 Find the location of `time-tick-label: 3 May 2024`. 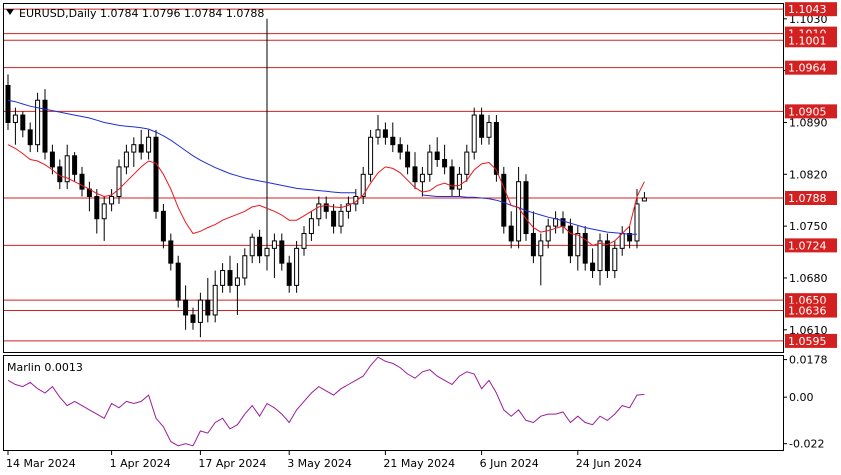

time-tick-label: 3 May 2024 is located at coordinates (319, 463).